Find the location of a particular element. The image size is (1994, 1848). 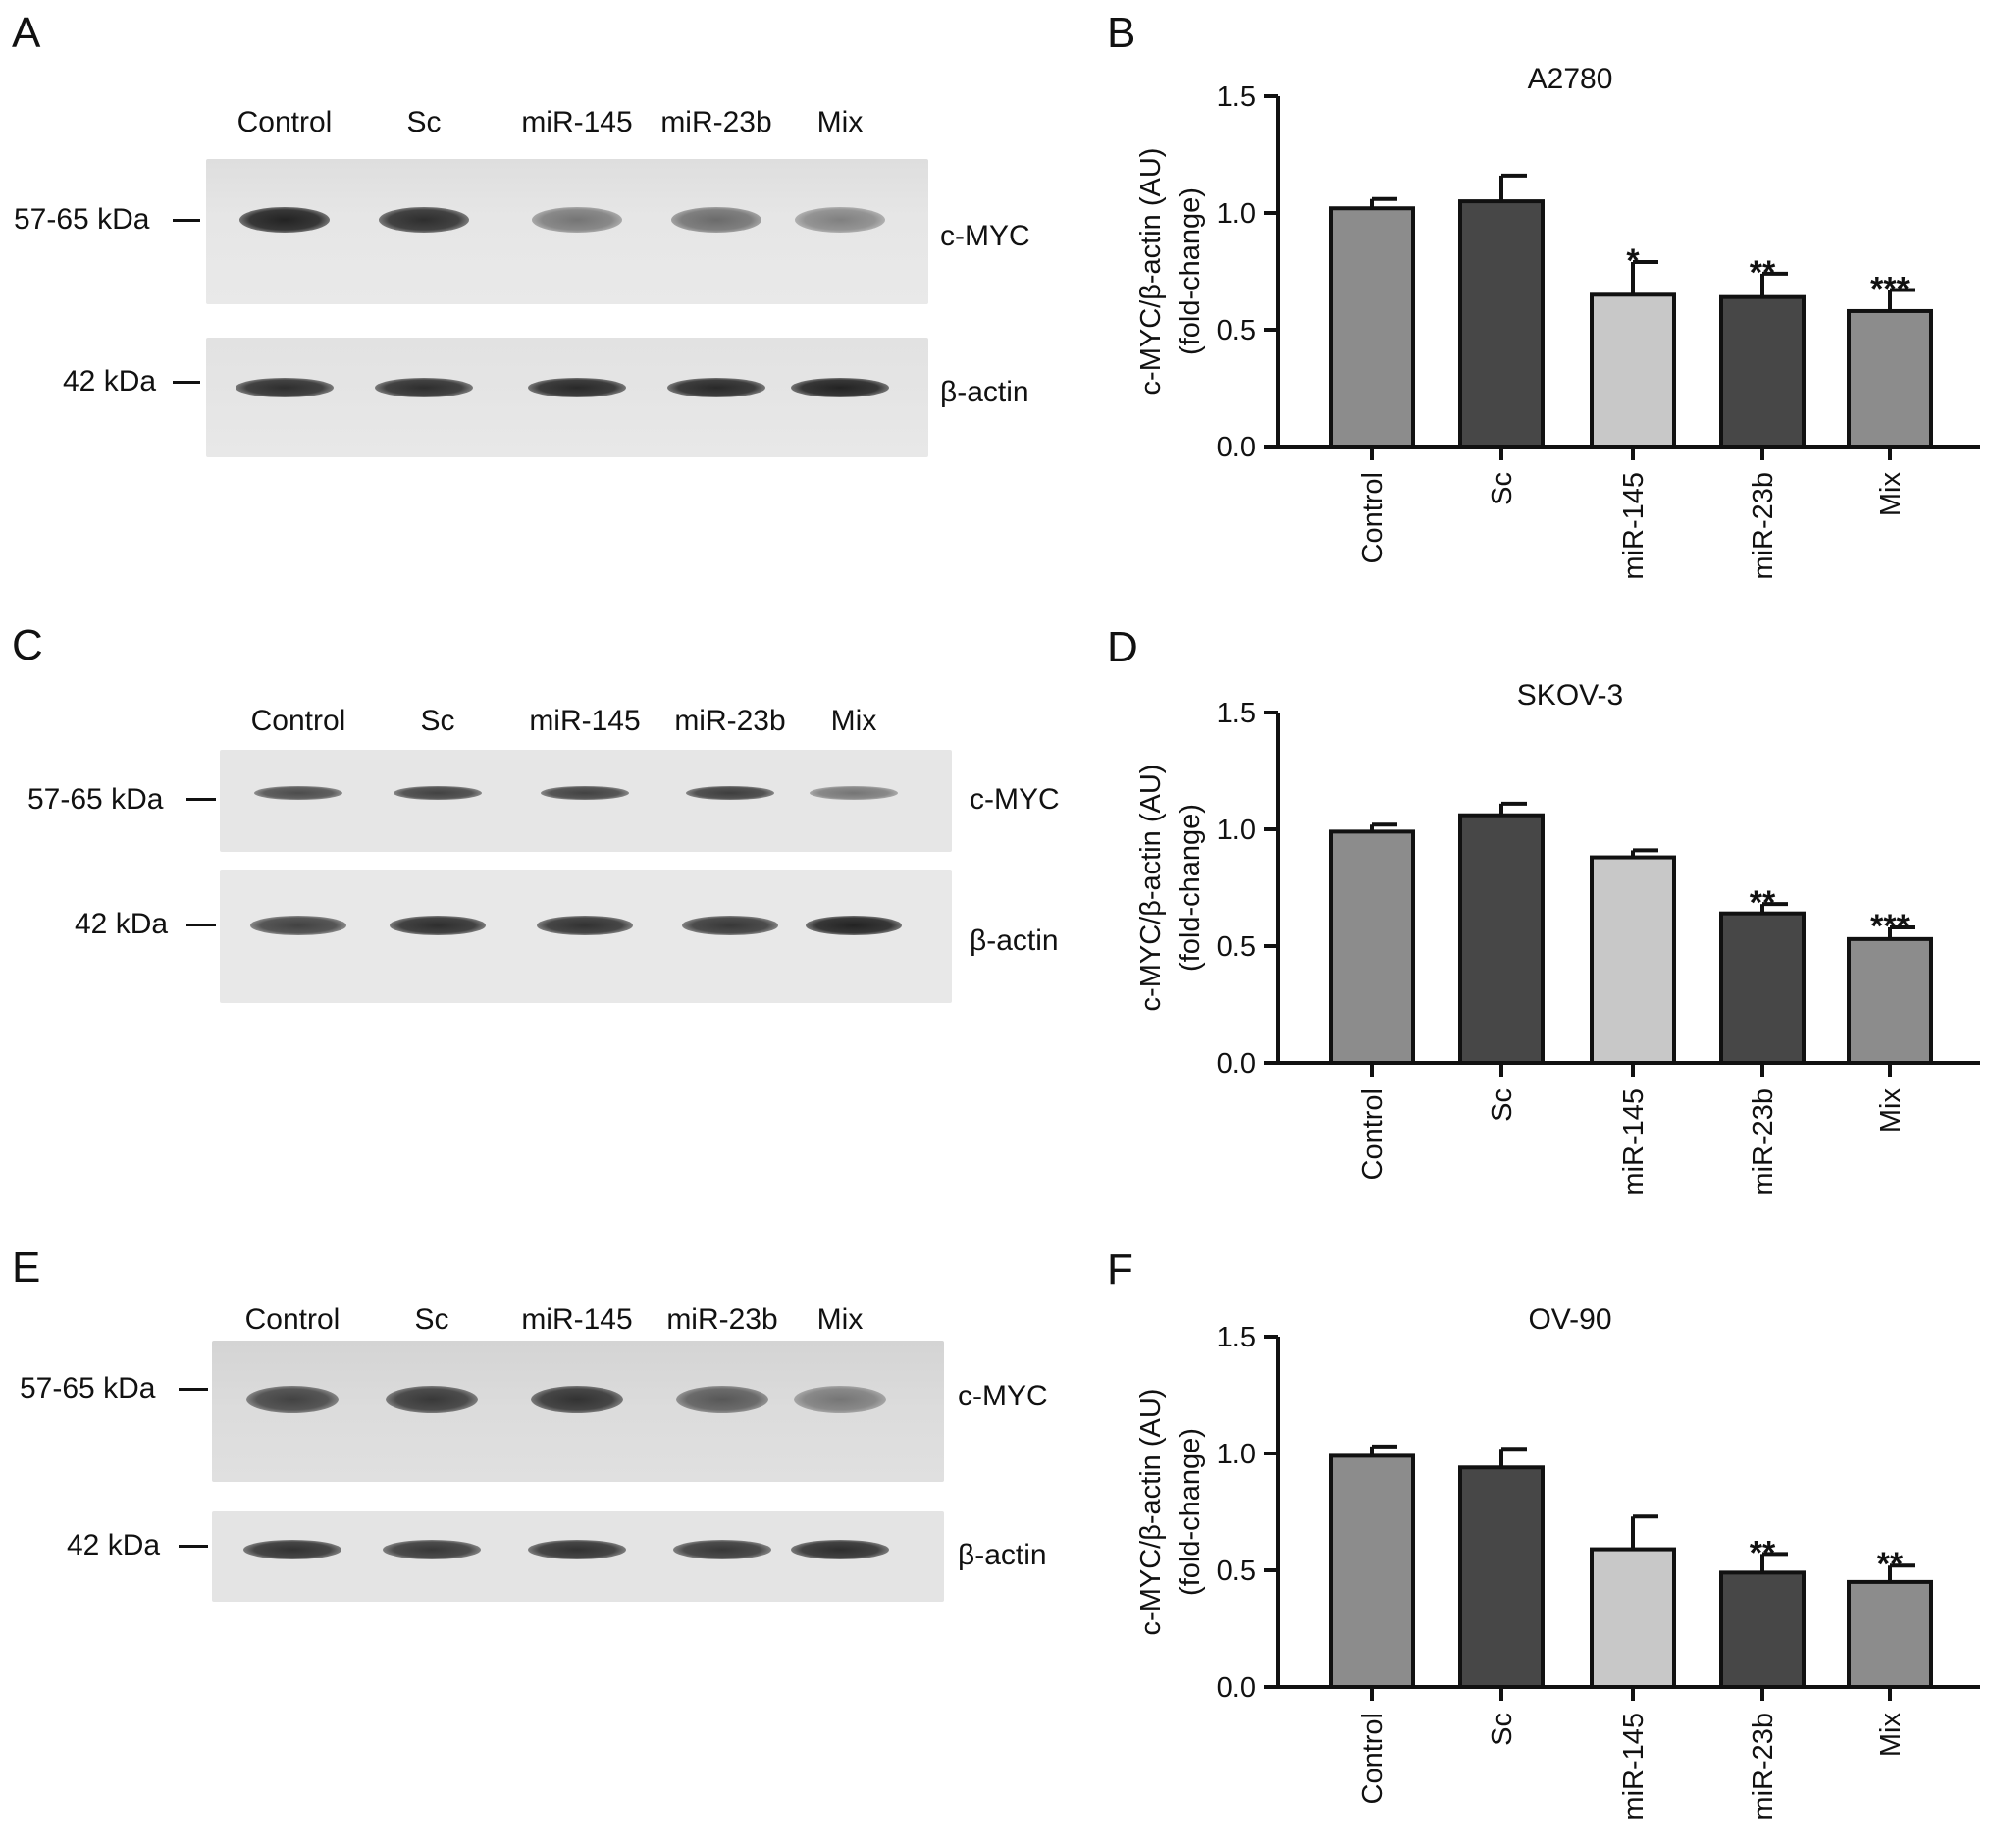

panel-letter-e: E is located at coordinates (26, 1268).